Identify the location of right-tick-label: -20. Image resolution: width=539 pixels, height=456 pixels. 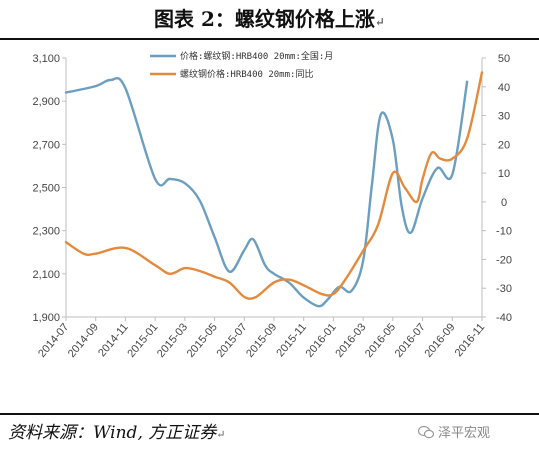
(504, 260).